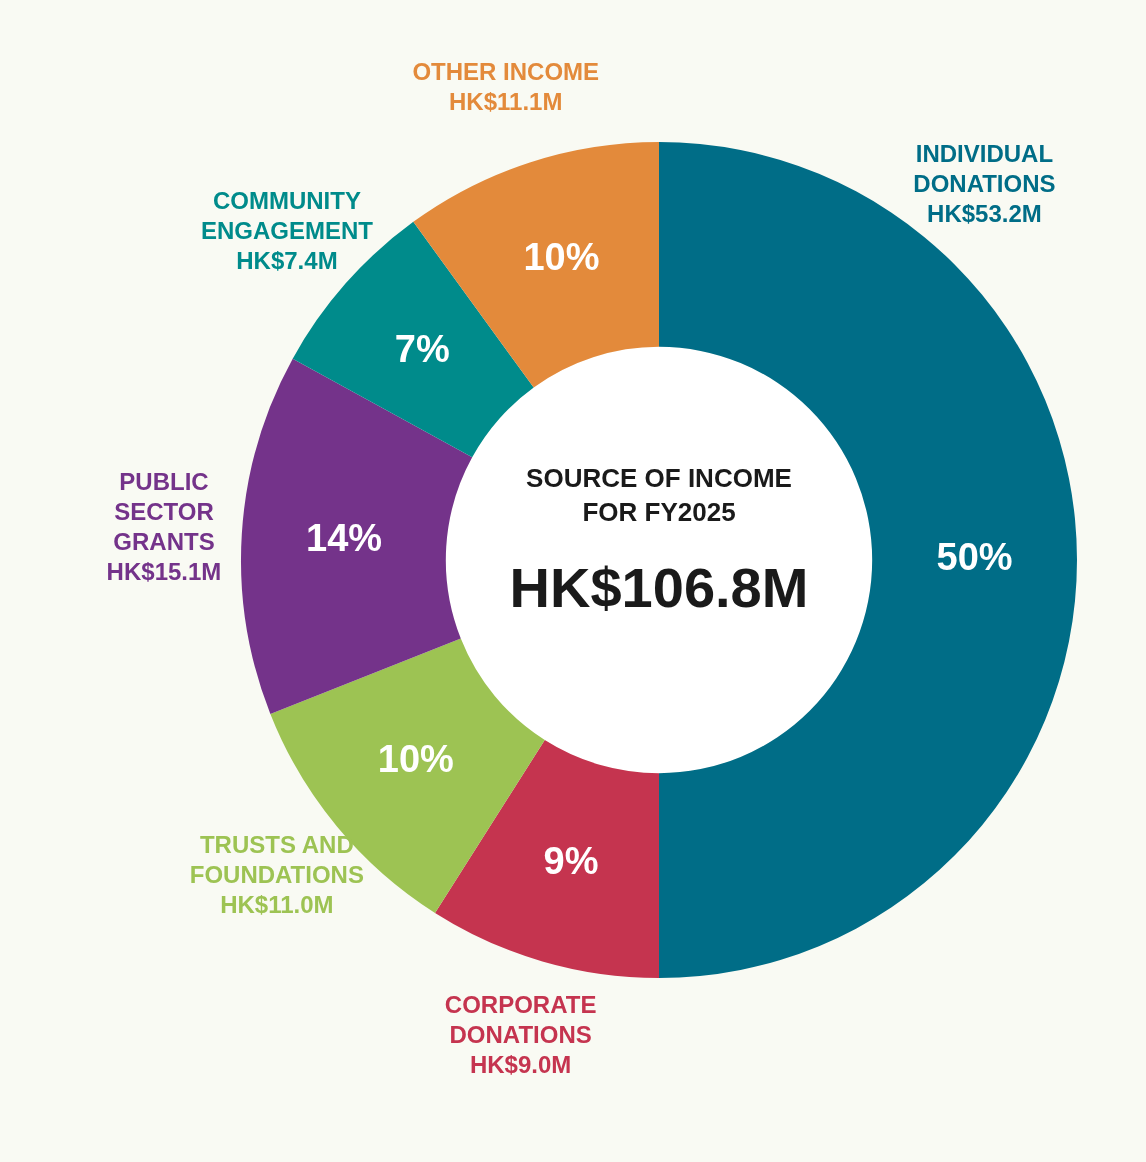 This screenshot has width=1146, height=1162. What do you see at coordinates (520, 1064) in the screenshot?
I see `text: HK$9.0M` at bounding box center [520, 1064].